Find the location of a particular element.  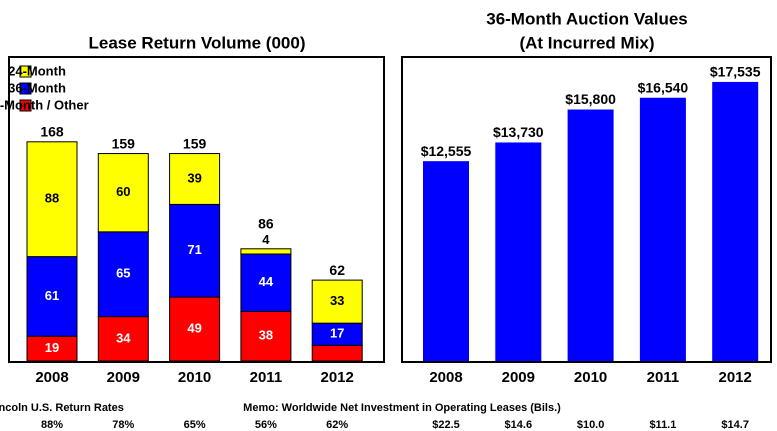

total-label: 168 is located at coordinates (52, 132).